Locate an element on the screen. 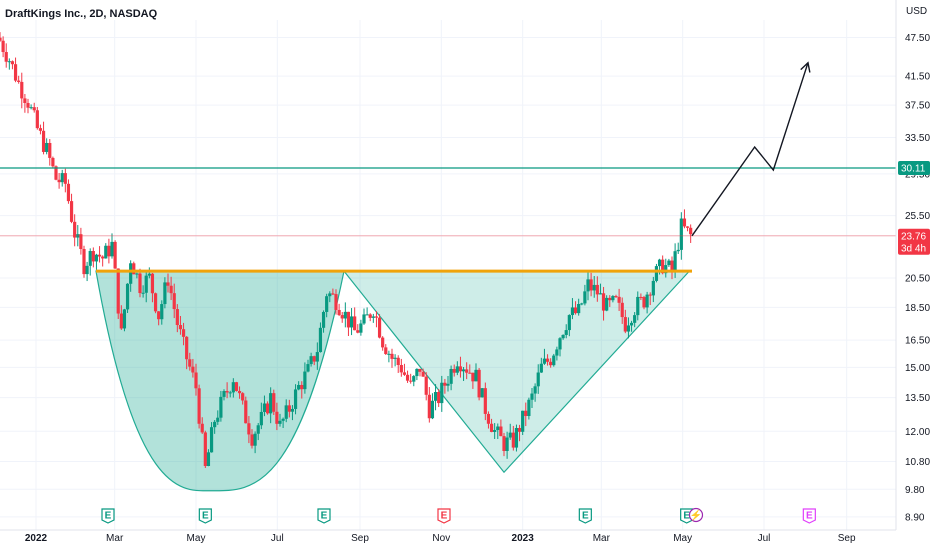 This screenshot has width=932, height=550. time-tick-label: Mar is located at coordinates (602, 538).